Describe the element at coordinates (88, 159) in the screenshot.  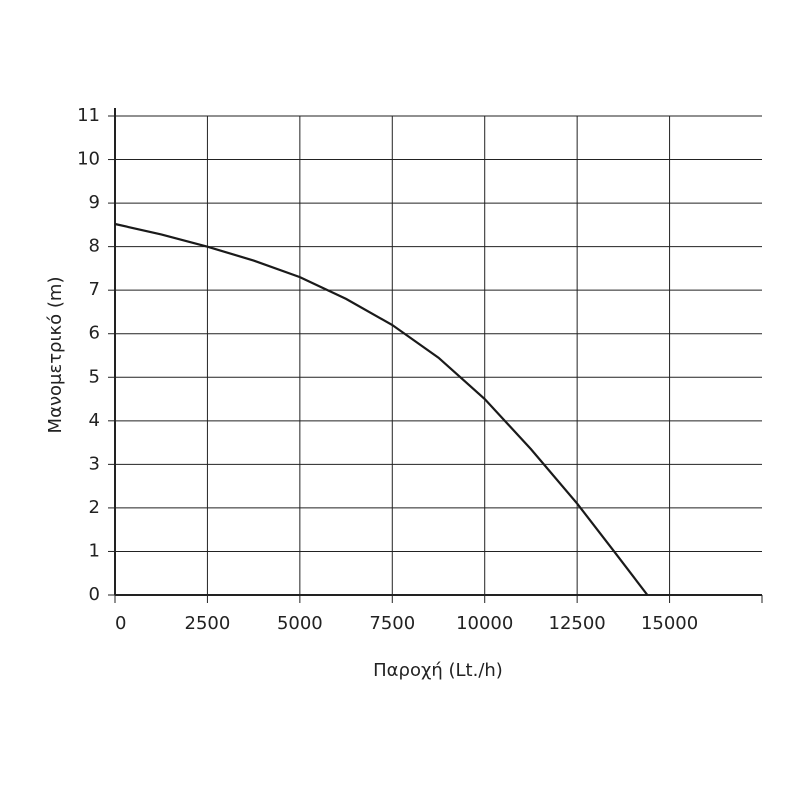
I see `y-tick-label: 10` at that location.